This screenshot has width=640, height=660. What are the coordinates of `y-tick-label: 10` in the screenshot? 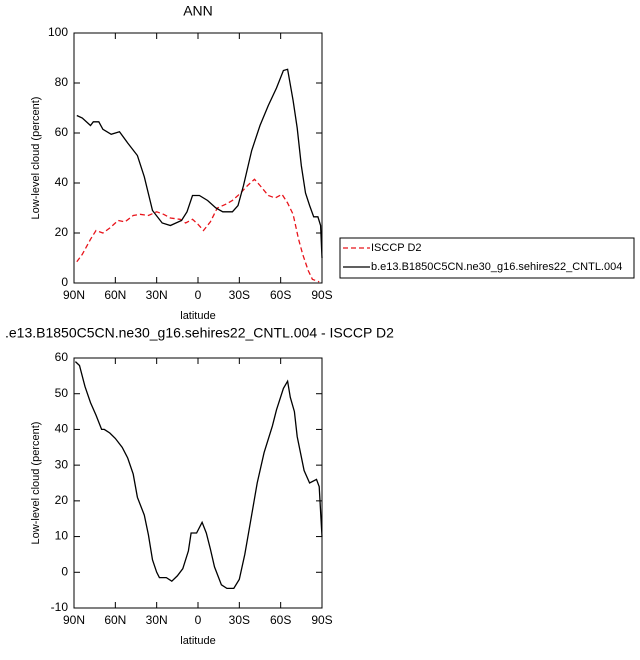 It's located at (62, 536).